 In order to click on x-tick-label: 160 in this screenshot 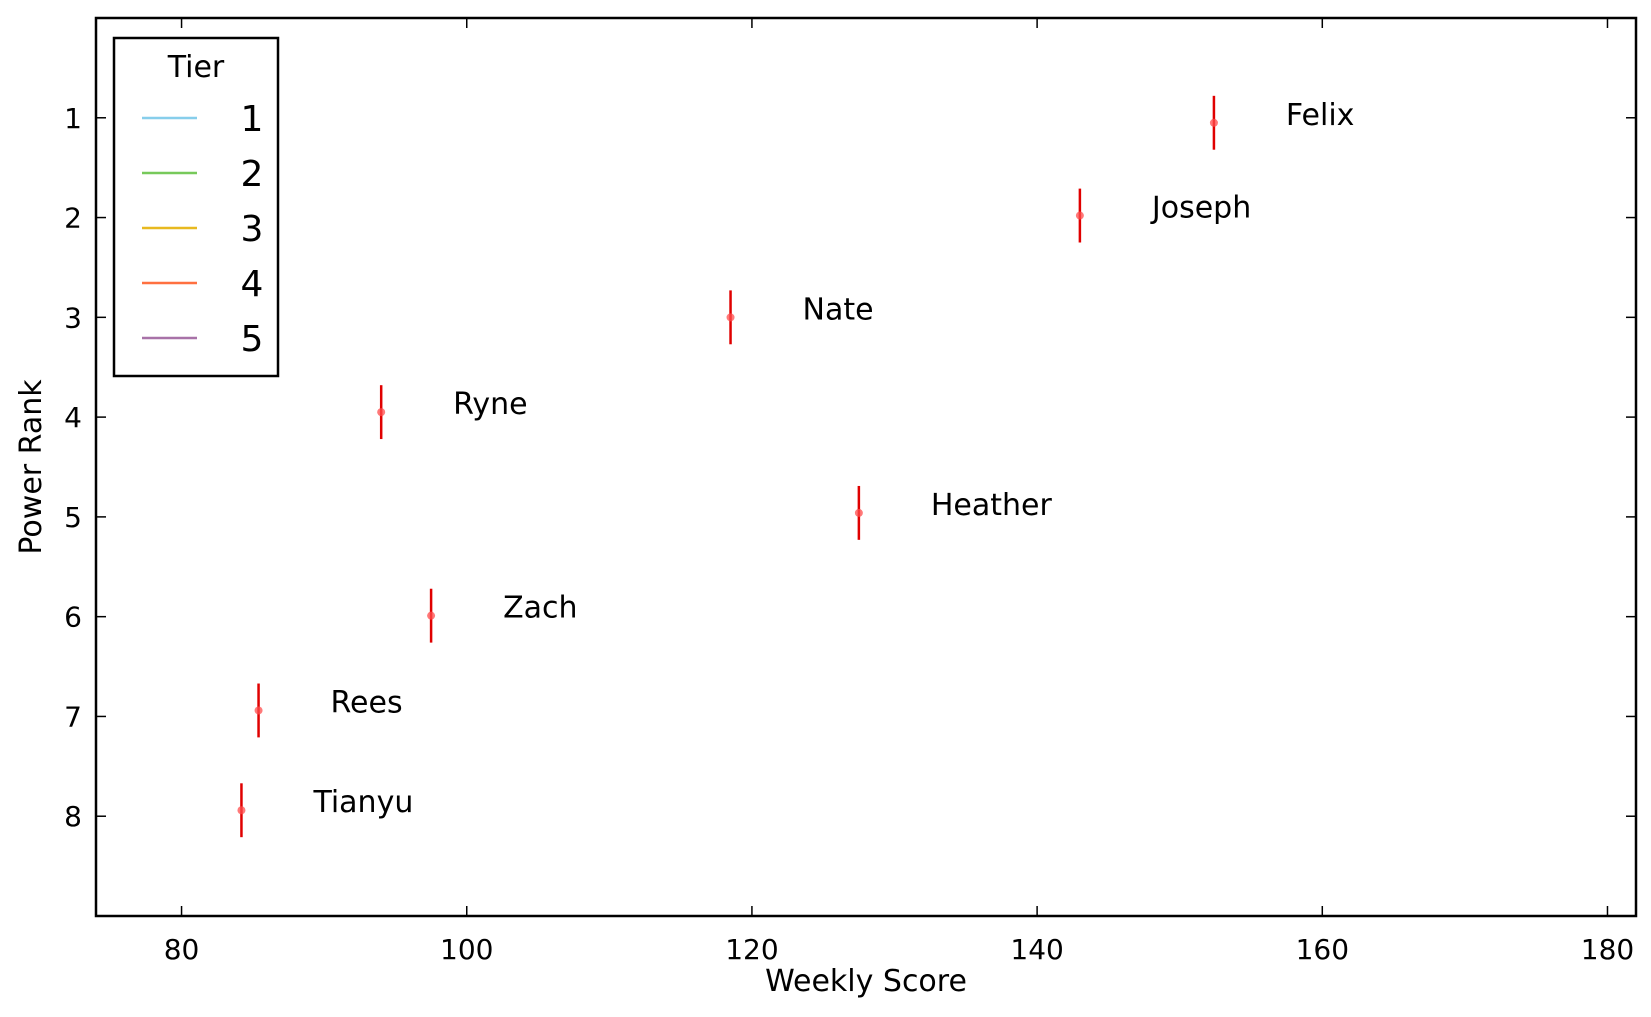, I will do `click(1322, 949)`.